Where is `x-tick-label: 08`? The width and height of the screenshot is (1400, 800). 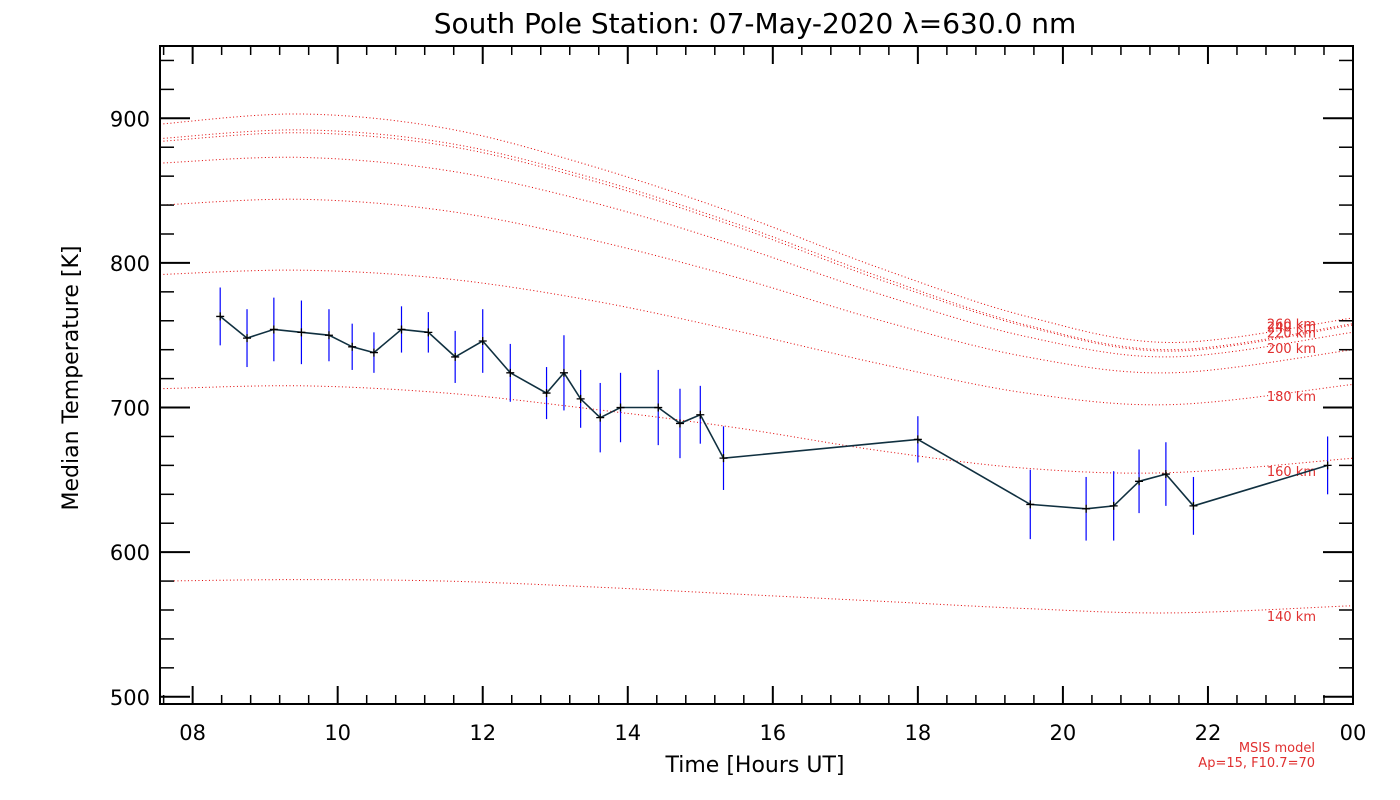 x-tick-label: 08 is located at coordinates (192, 733).